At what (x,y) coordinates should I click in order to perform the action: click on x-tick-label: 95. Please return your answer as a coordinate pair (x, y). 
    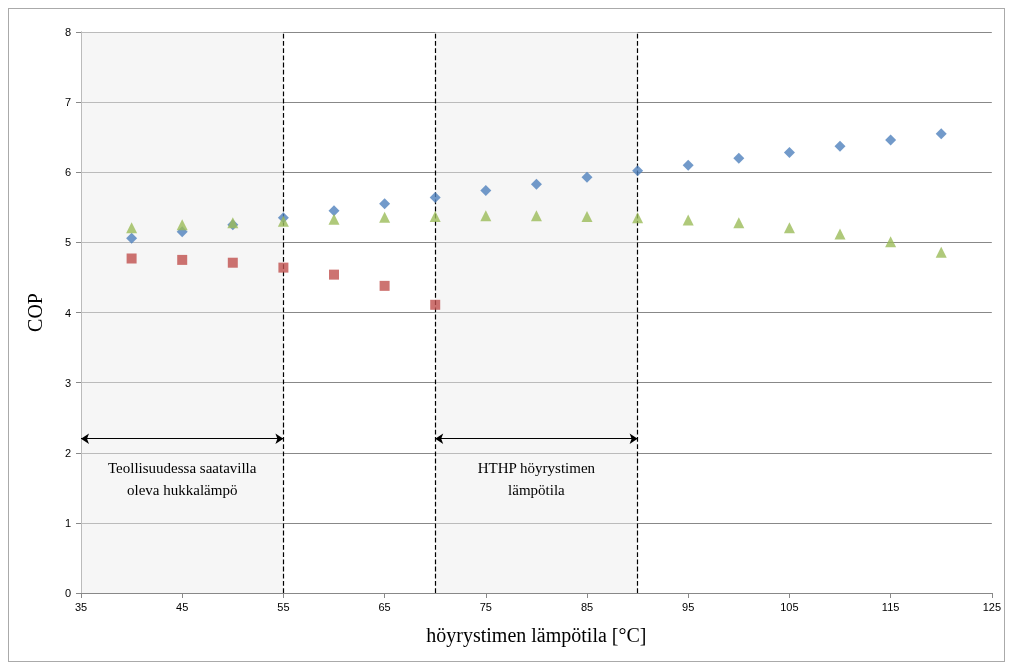
    Looking at the image, I should click on (688, 606).